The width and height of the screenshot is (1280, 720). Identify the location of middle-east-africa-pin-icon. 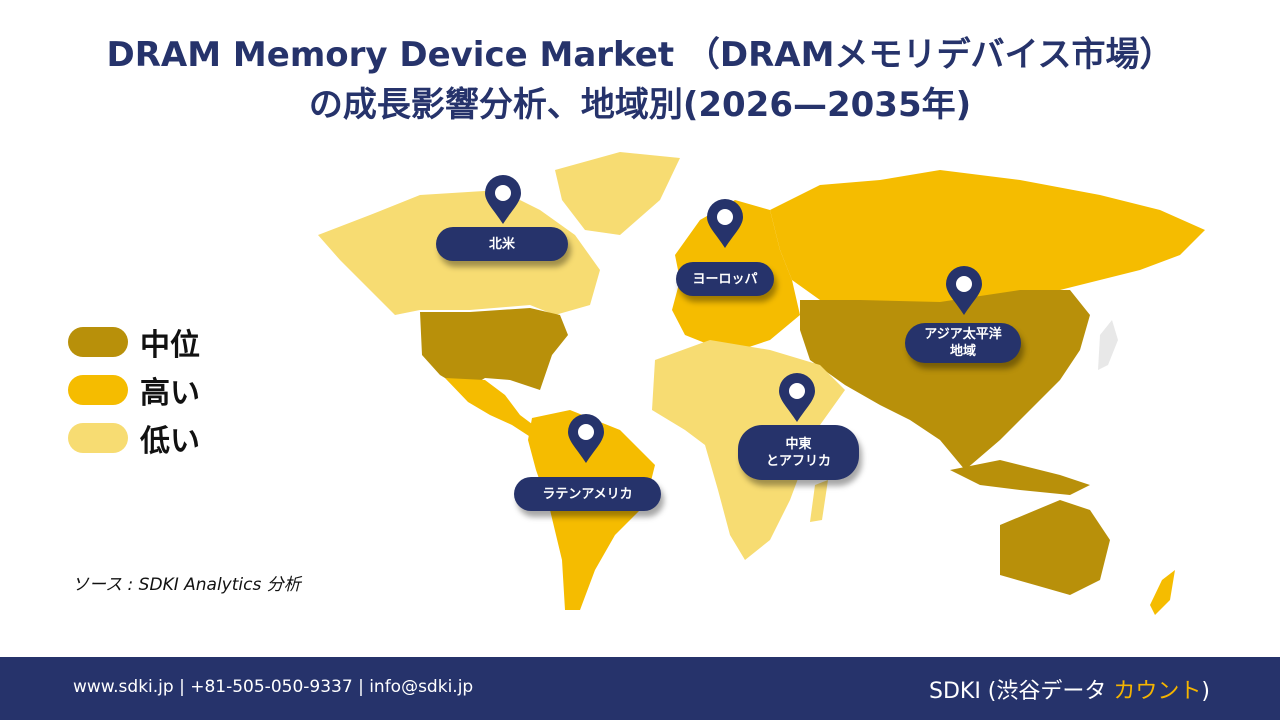
(797, 397).